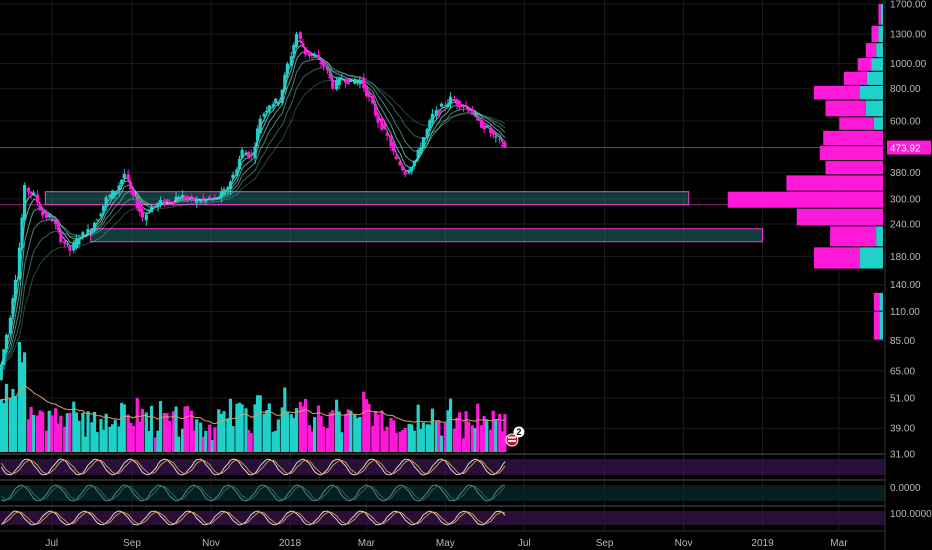 The image size is (932, 550). What do you see at coordinates (902, 429) in the screenshot?
I see `price-tick-label: 39.00` at bounding box center [902, 429].